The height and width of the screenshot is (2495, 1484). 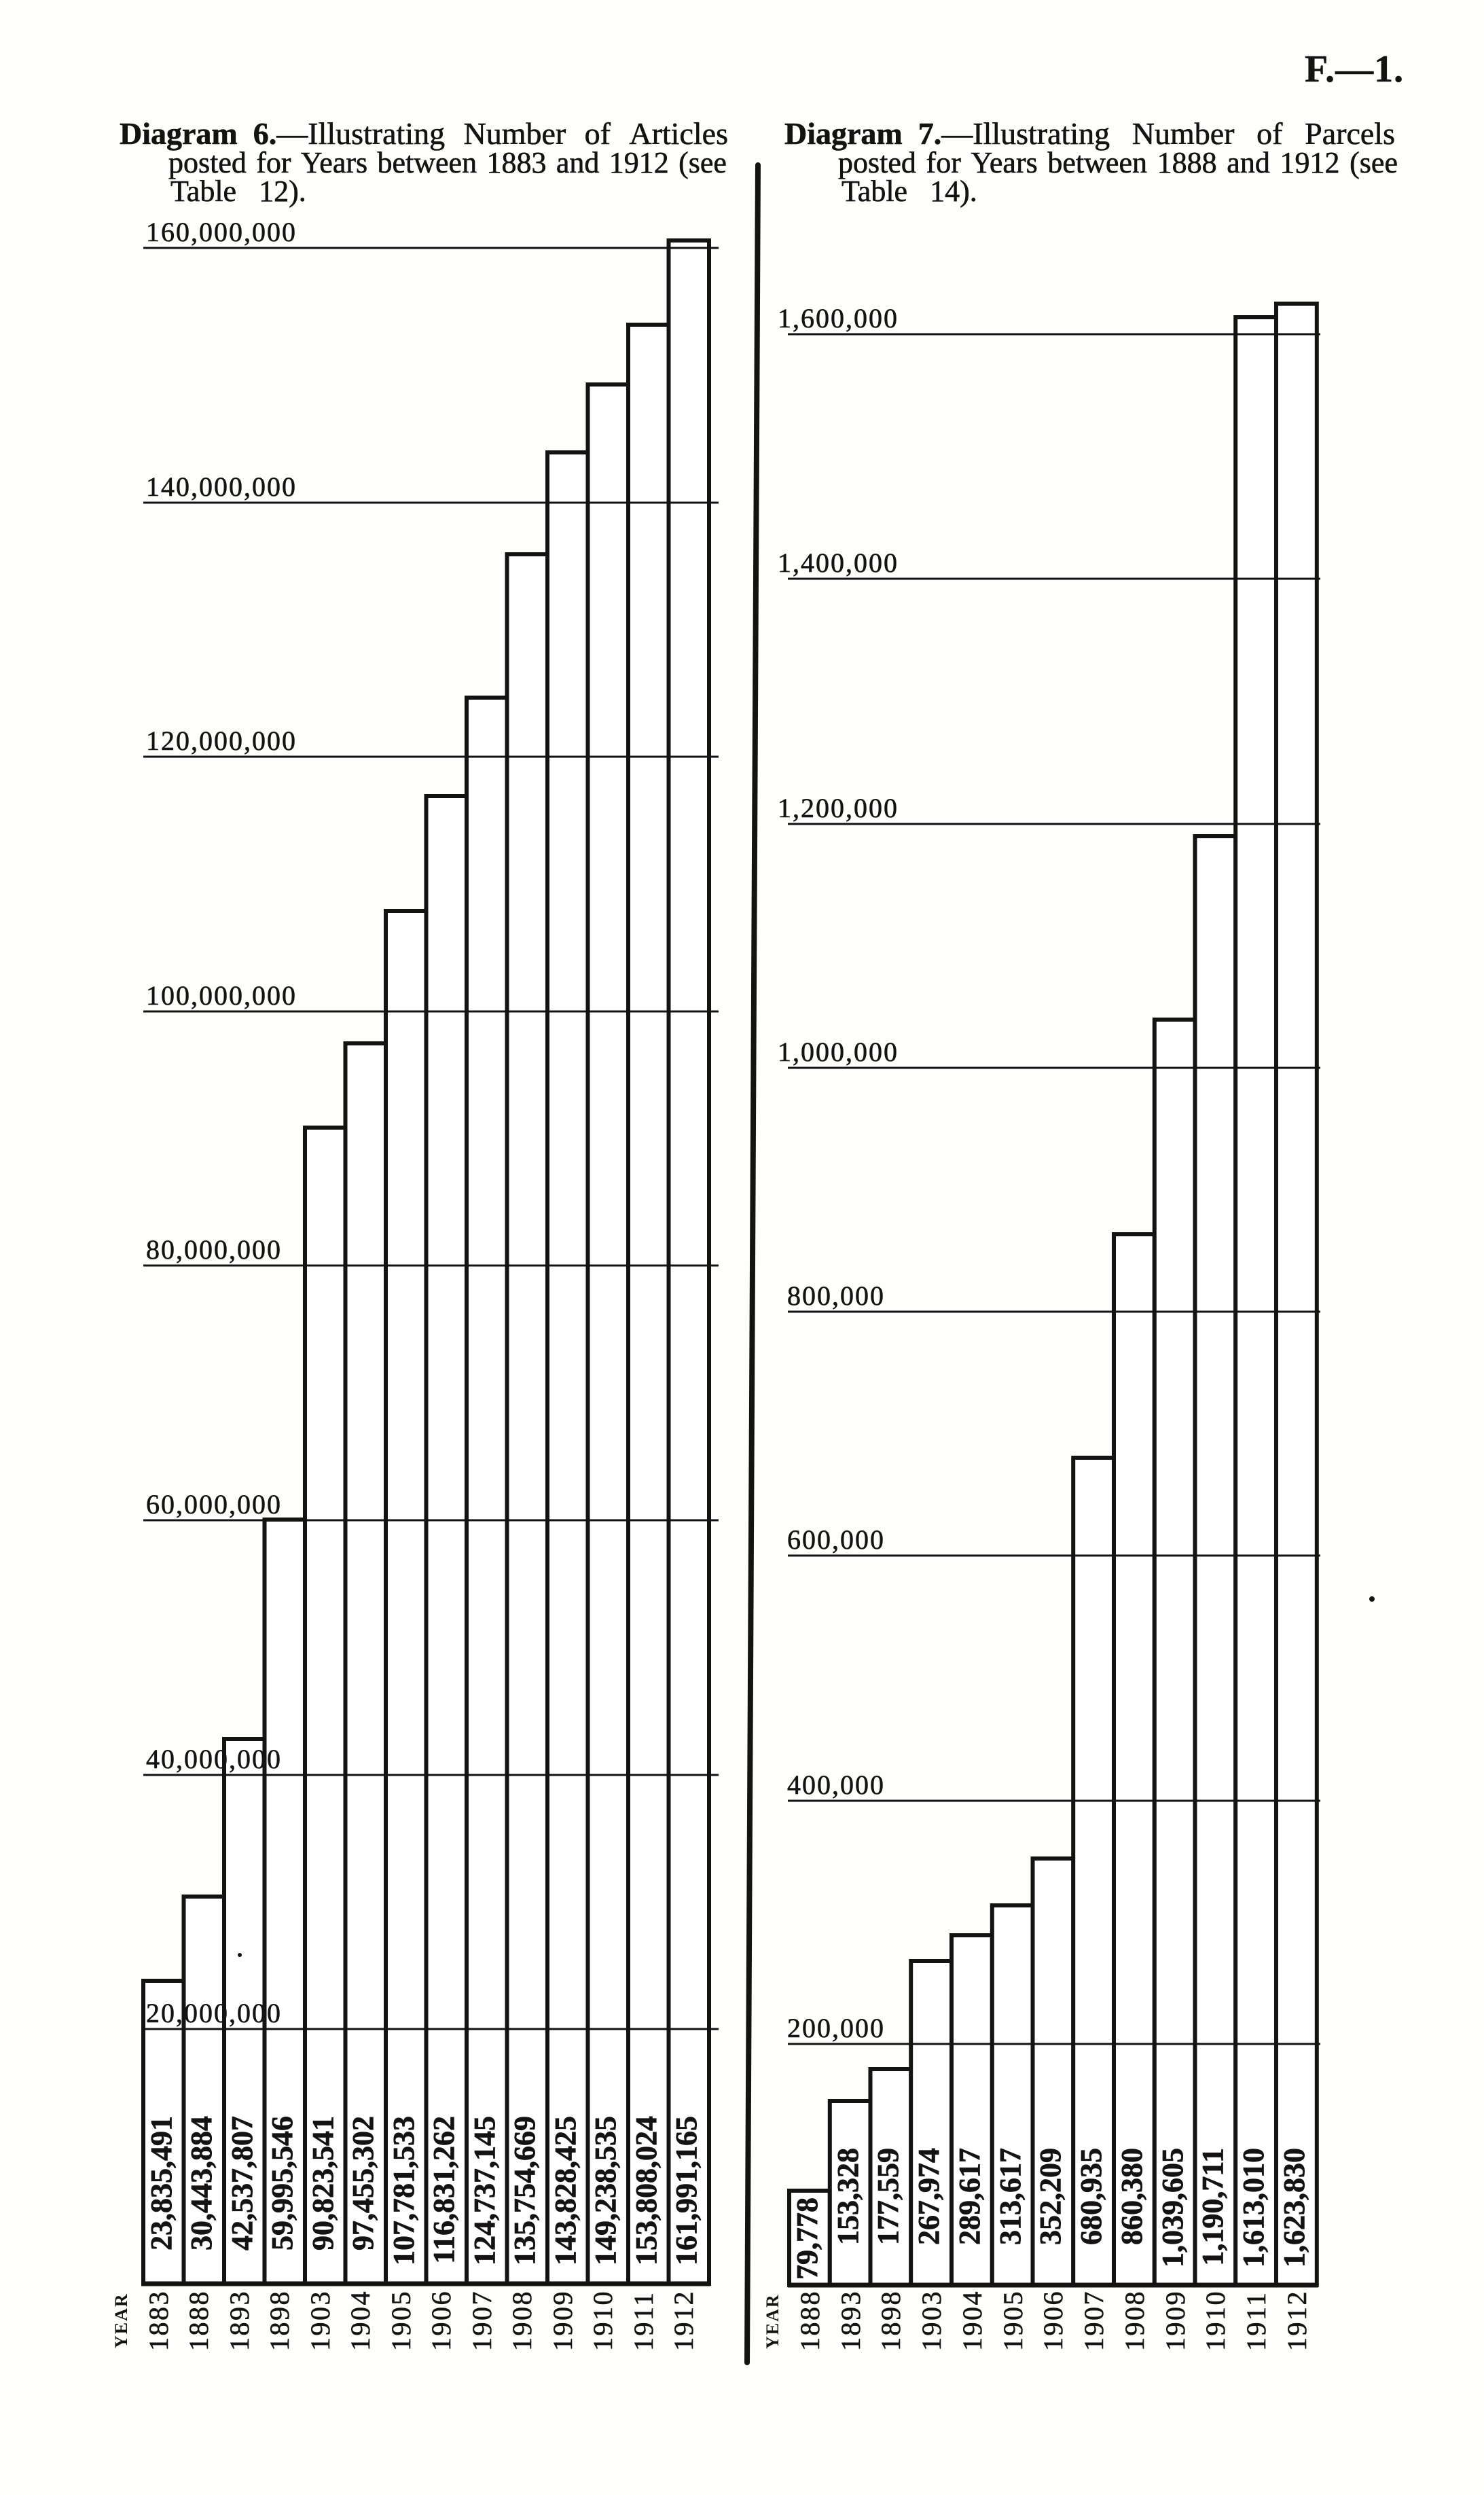 I want to click on svg-text: 140,000,000, so click(x=221, y=486).